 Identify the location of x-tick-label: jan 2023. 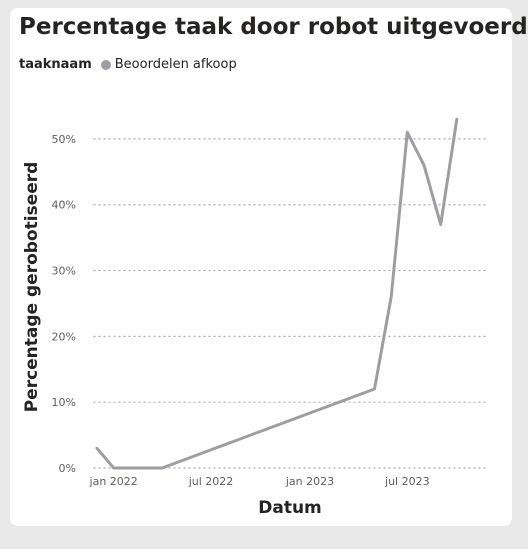
(309, 481).